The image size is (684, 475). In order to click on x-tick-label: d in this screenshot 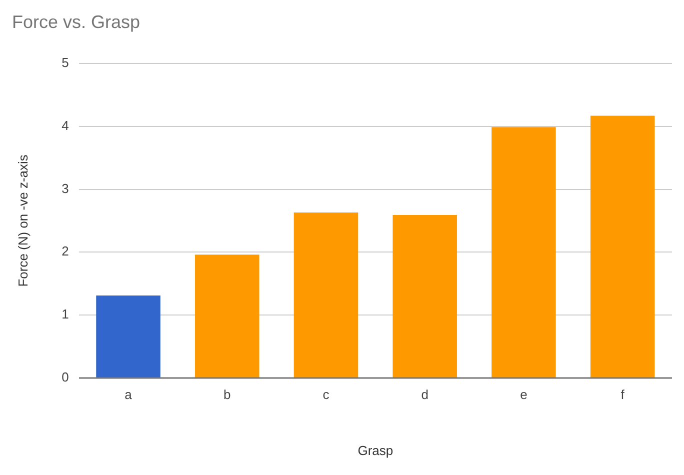, I will do `click(424, 394)`.